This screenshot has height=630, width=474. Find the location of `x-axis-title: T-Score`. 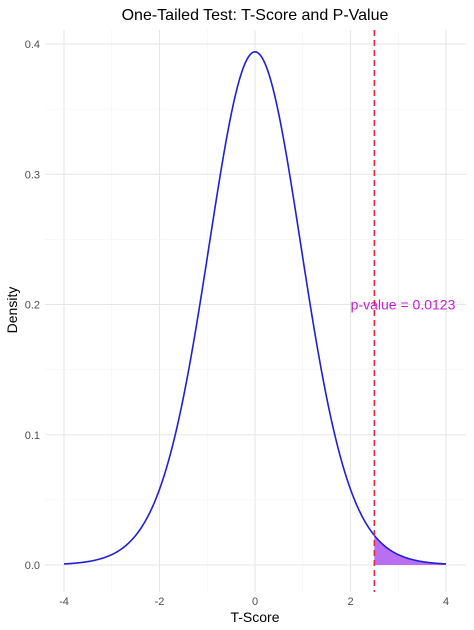

x-axis-title: T-Score is located at coordinates (254, 617).